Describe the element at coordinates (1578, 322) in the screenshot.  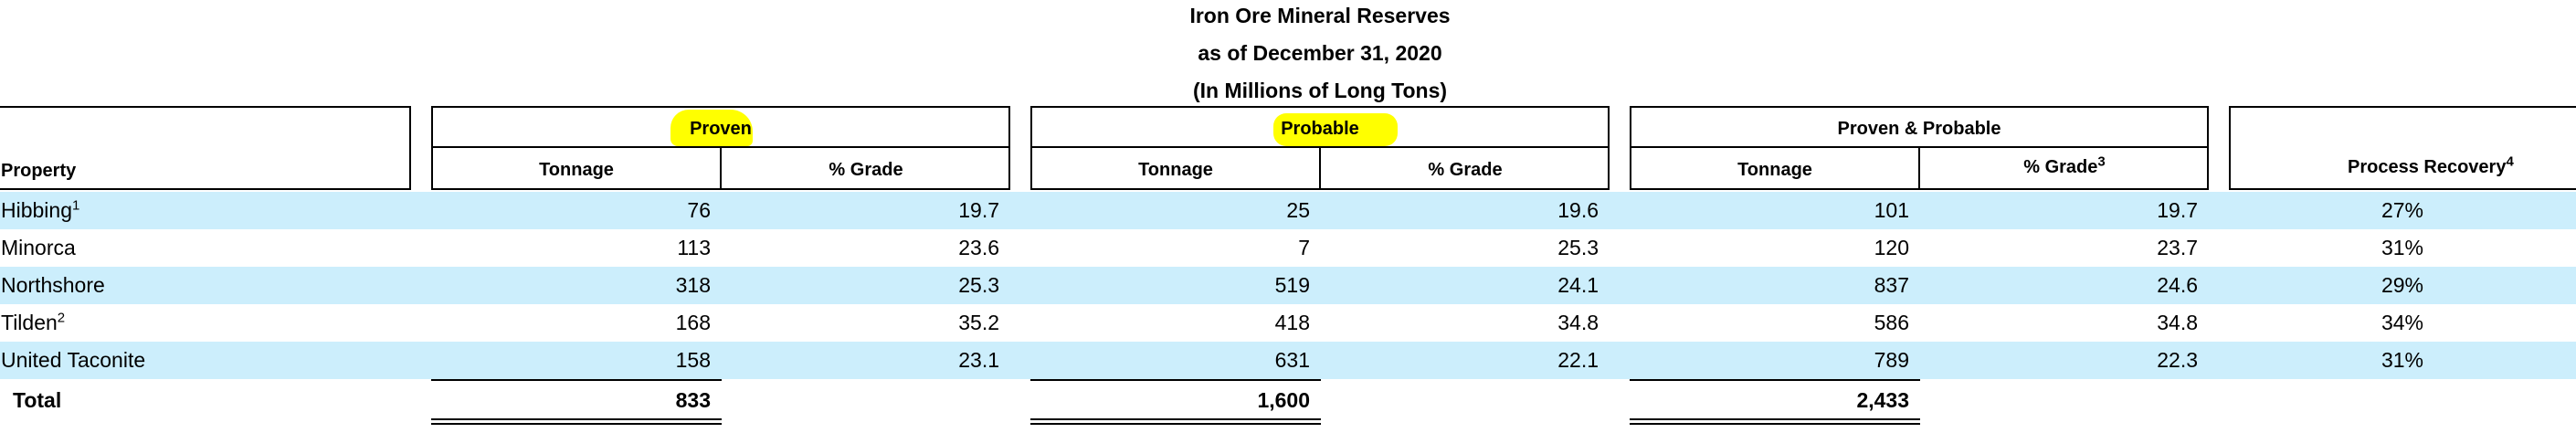
I see `probable-grade-cell: 34.8` at that location.